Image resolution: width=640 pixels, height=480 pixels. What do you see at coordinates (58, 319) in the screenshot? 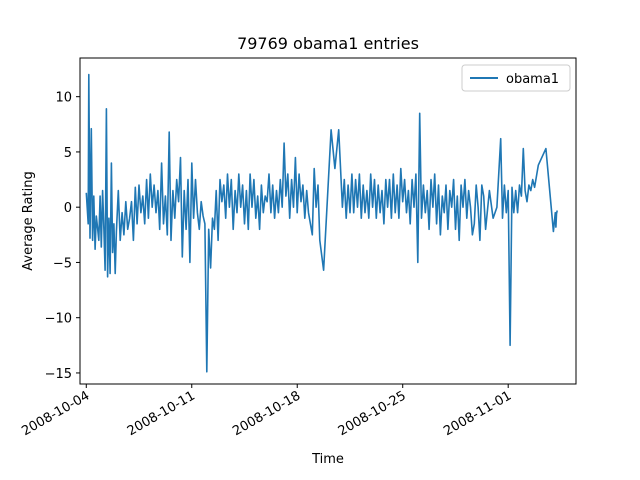
I see `y-tick-label: −10` at bounding box center [58, 319].